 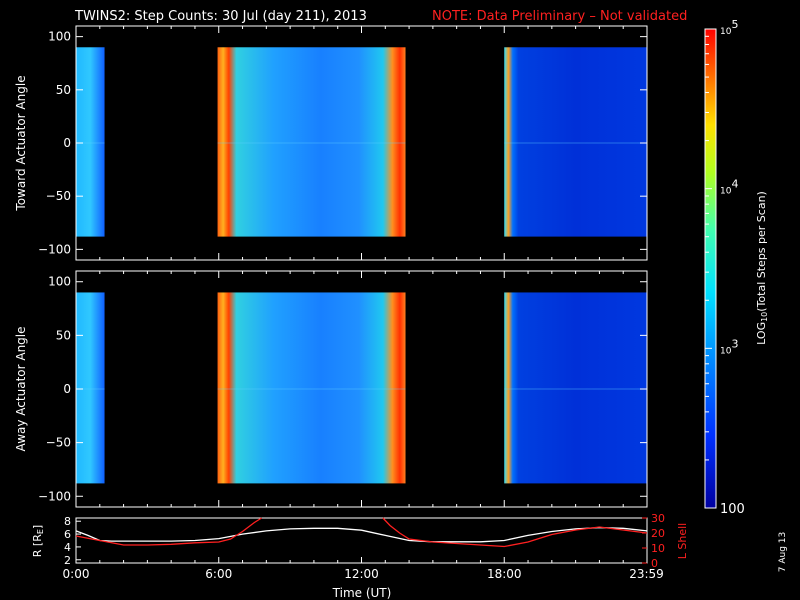 What do you see at coordinates (729, 187) in the screenshot?
I see `colorbar-tick-label: 10⁴` at bounding box center [729, 187].